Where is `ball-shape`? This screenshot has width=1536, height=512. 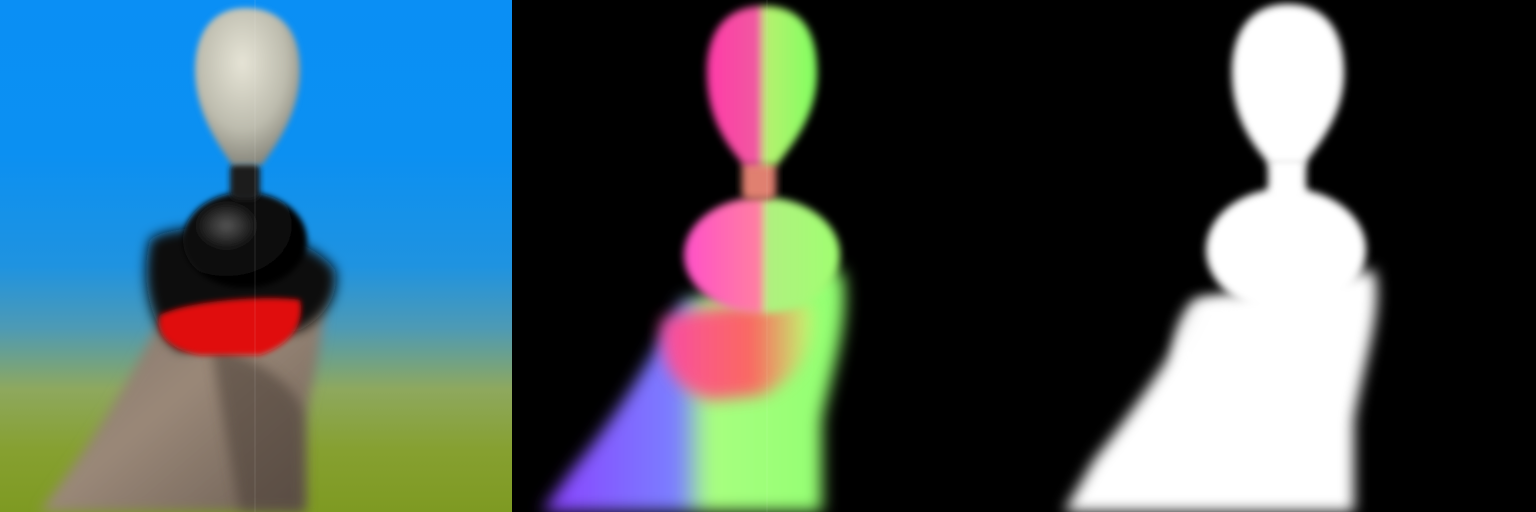 ball-shape is located at coordinates (245, 240).